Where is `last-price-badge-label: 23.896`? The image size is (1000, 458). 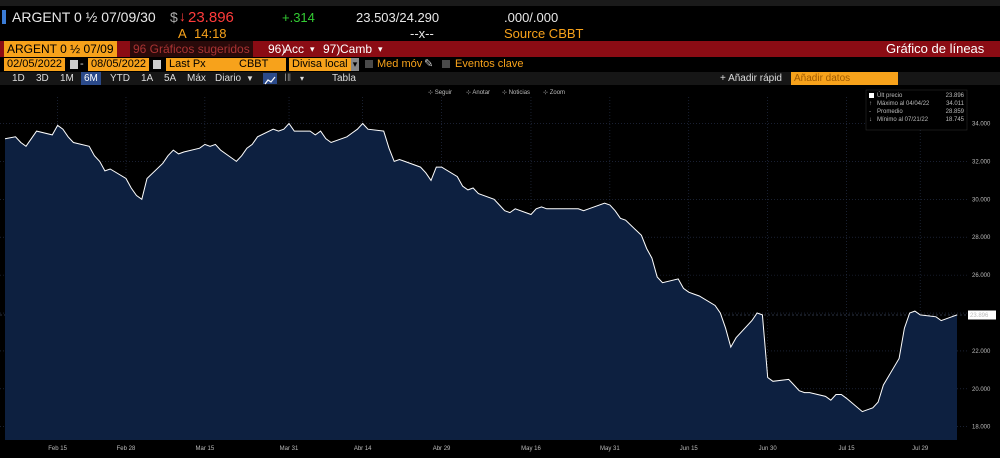
last-price-badge-label: 23.896 is located at coordinates (979, 316).